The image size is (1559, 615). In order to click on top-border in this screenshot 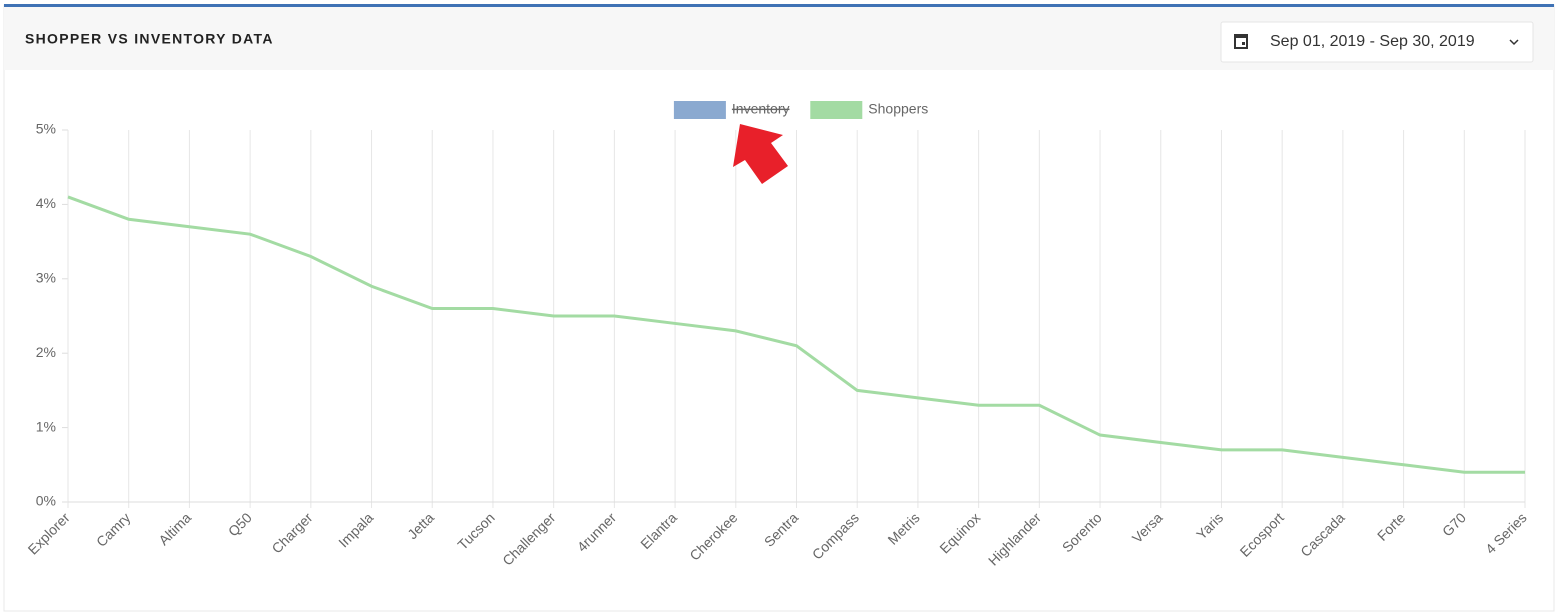, I will do `click(779, 5)`.